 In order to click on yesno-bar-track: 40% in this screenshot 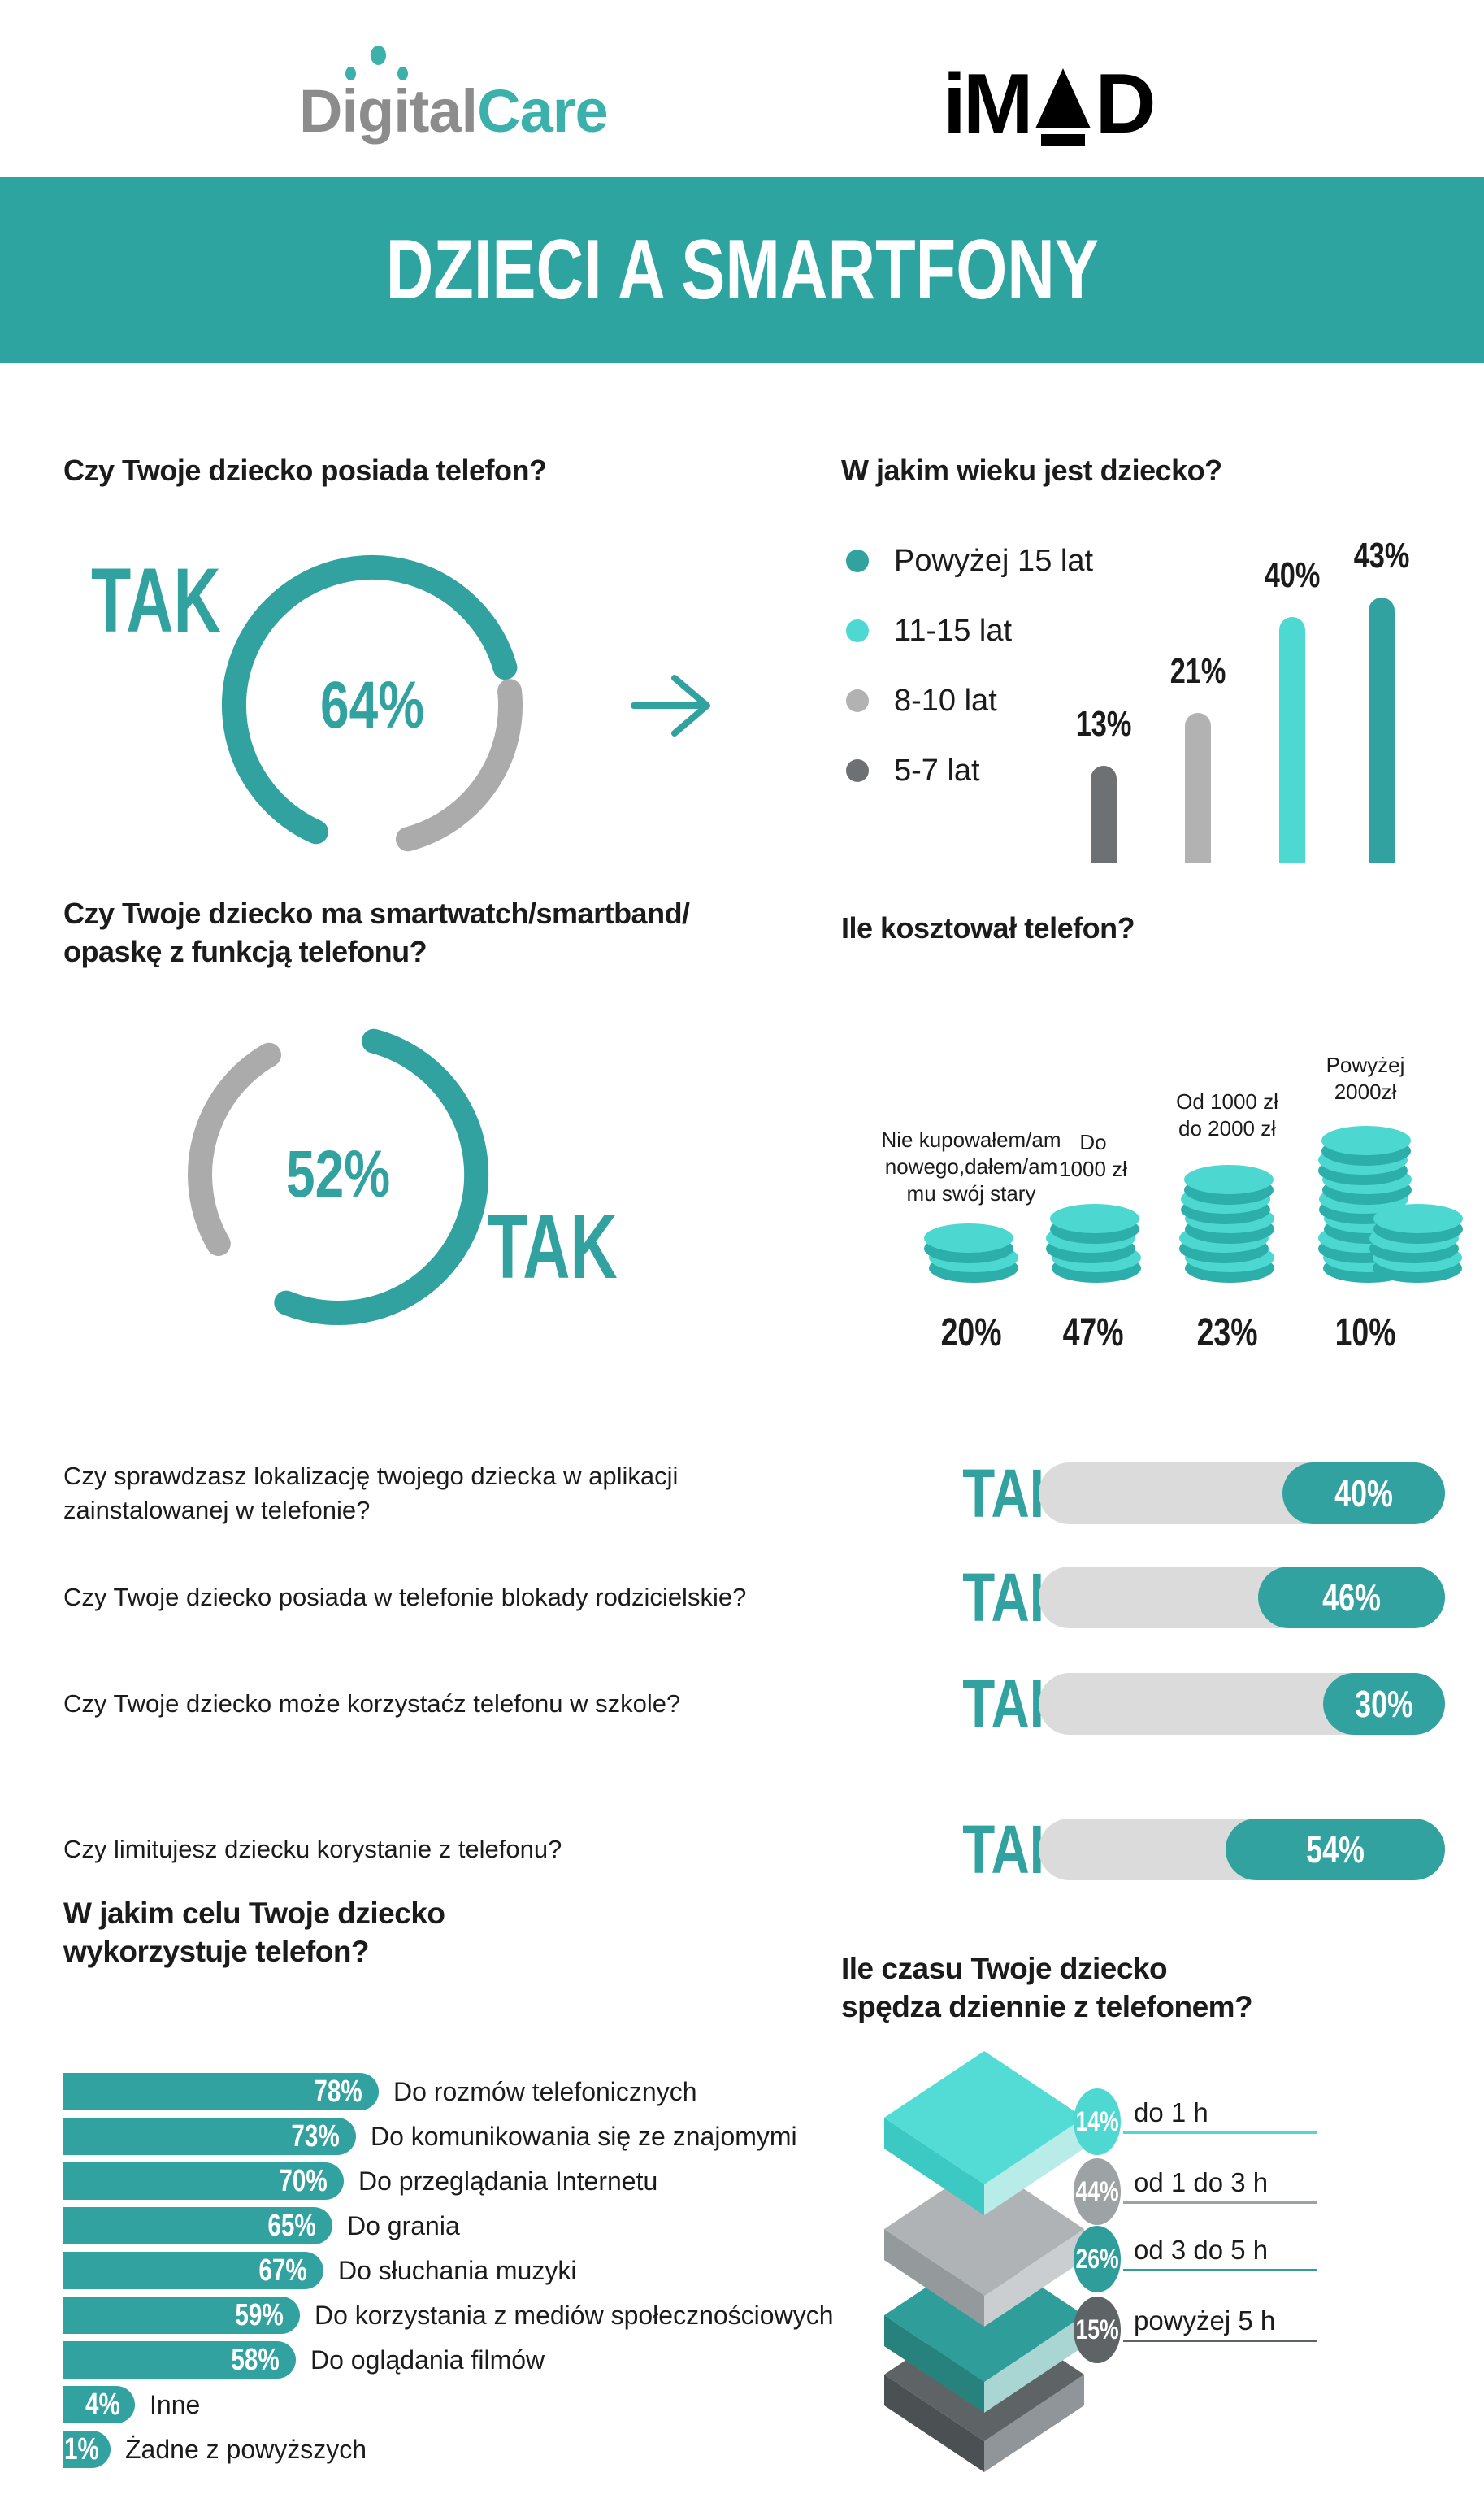, I will do `click(1242, 1493)`.